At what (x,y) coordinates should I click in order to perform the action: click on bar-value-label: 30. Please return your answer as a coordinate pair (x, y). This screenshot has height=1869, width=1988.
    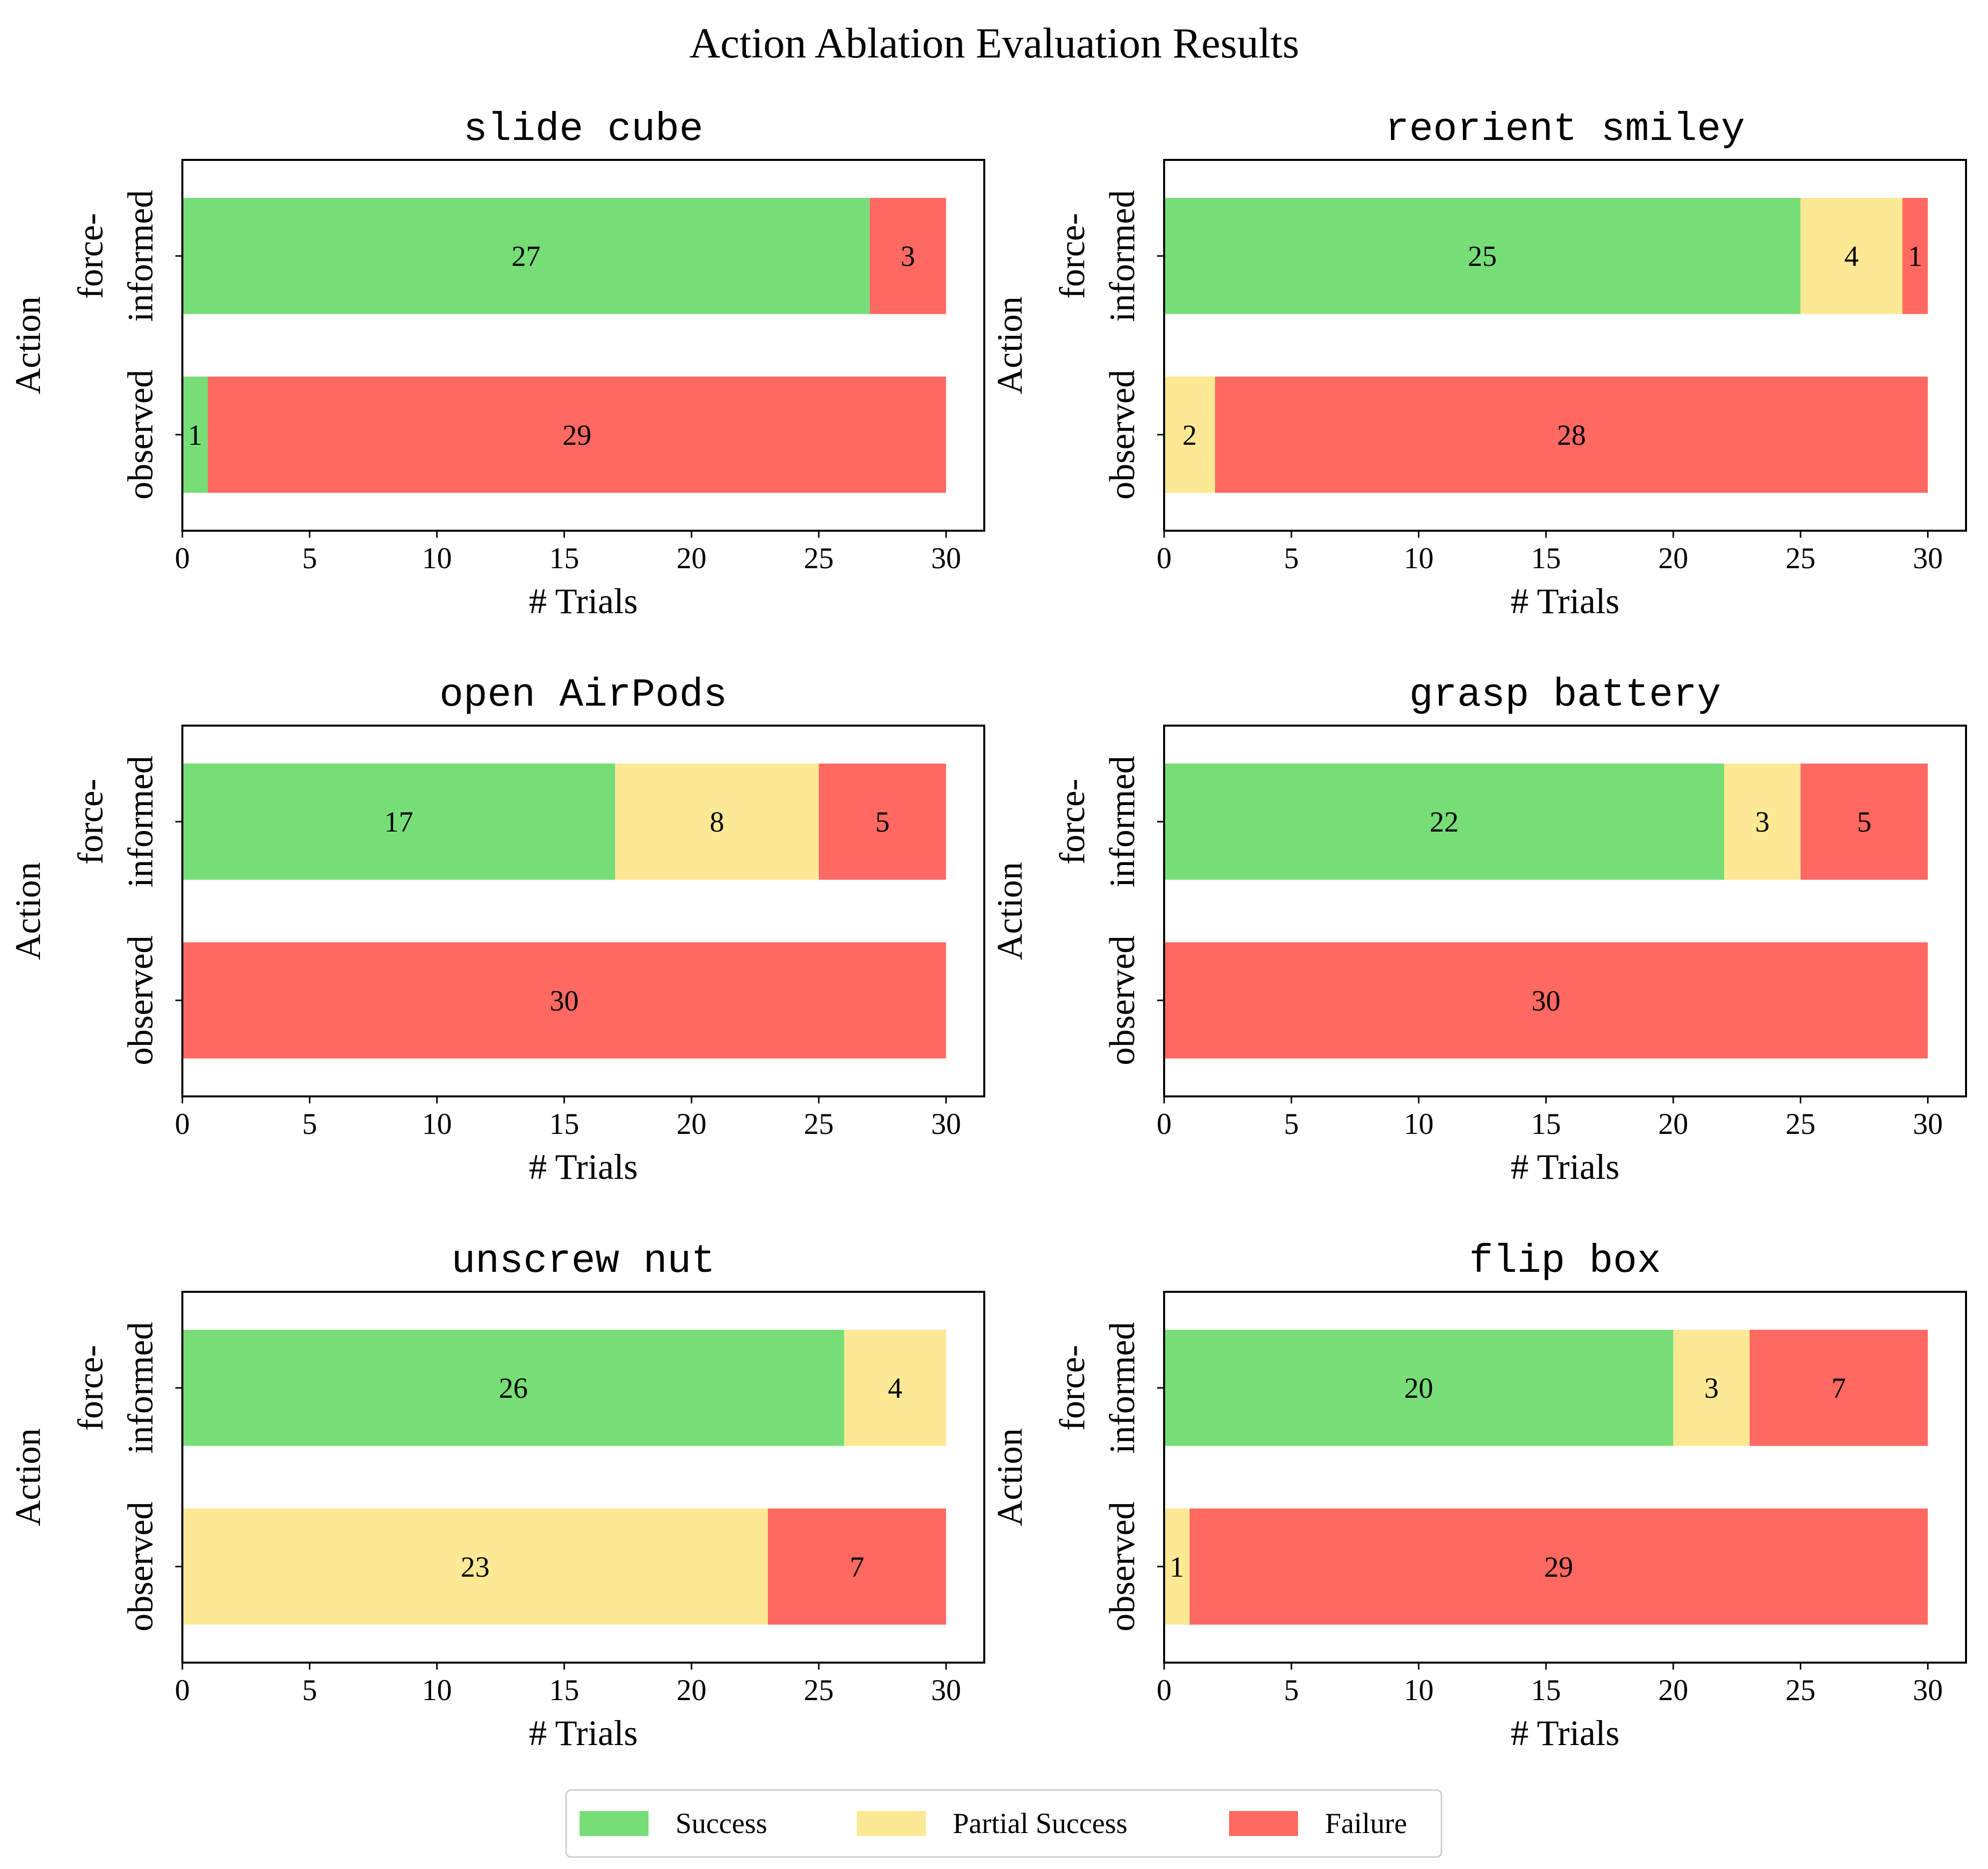
    Looking at the image, I should click on (564, 1000).